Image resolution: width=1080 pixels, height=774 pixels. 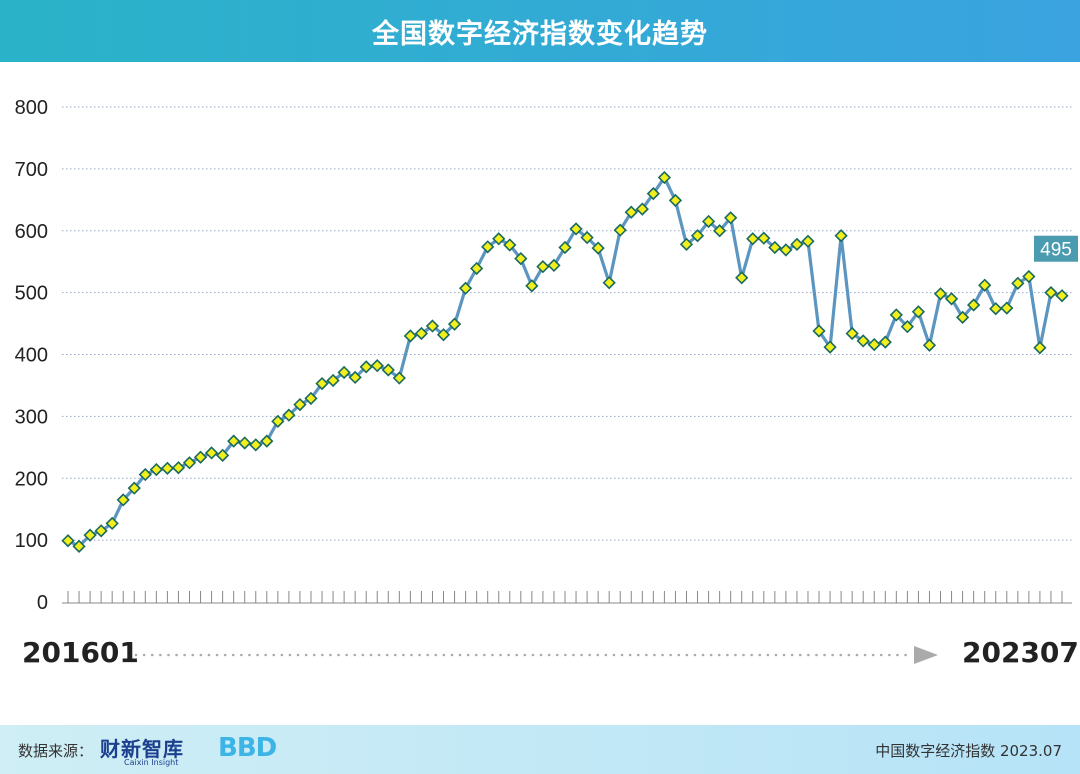 I want to click on chart-title: 全国数字经济指数变化趋势, so click(x=540, y=34).